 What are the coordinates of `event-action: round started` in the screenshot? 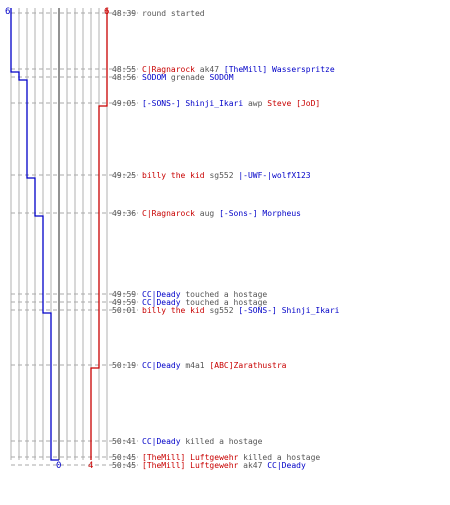 It's located at (173, 13).